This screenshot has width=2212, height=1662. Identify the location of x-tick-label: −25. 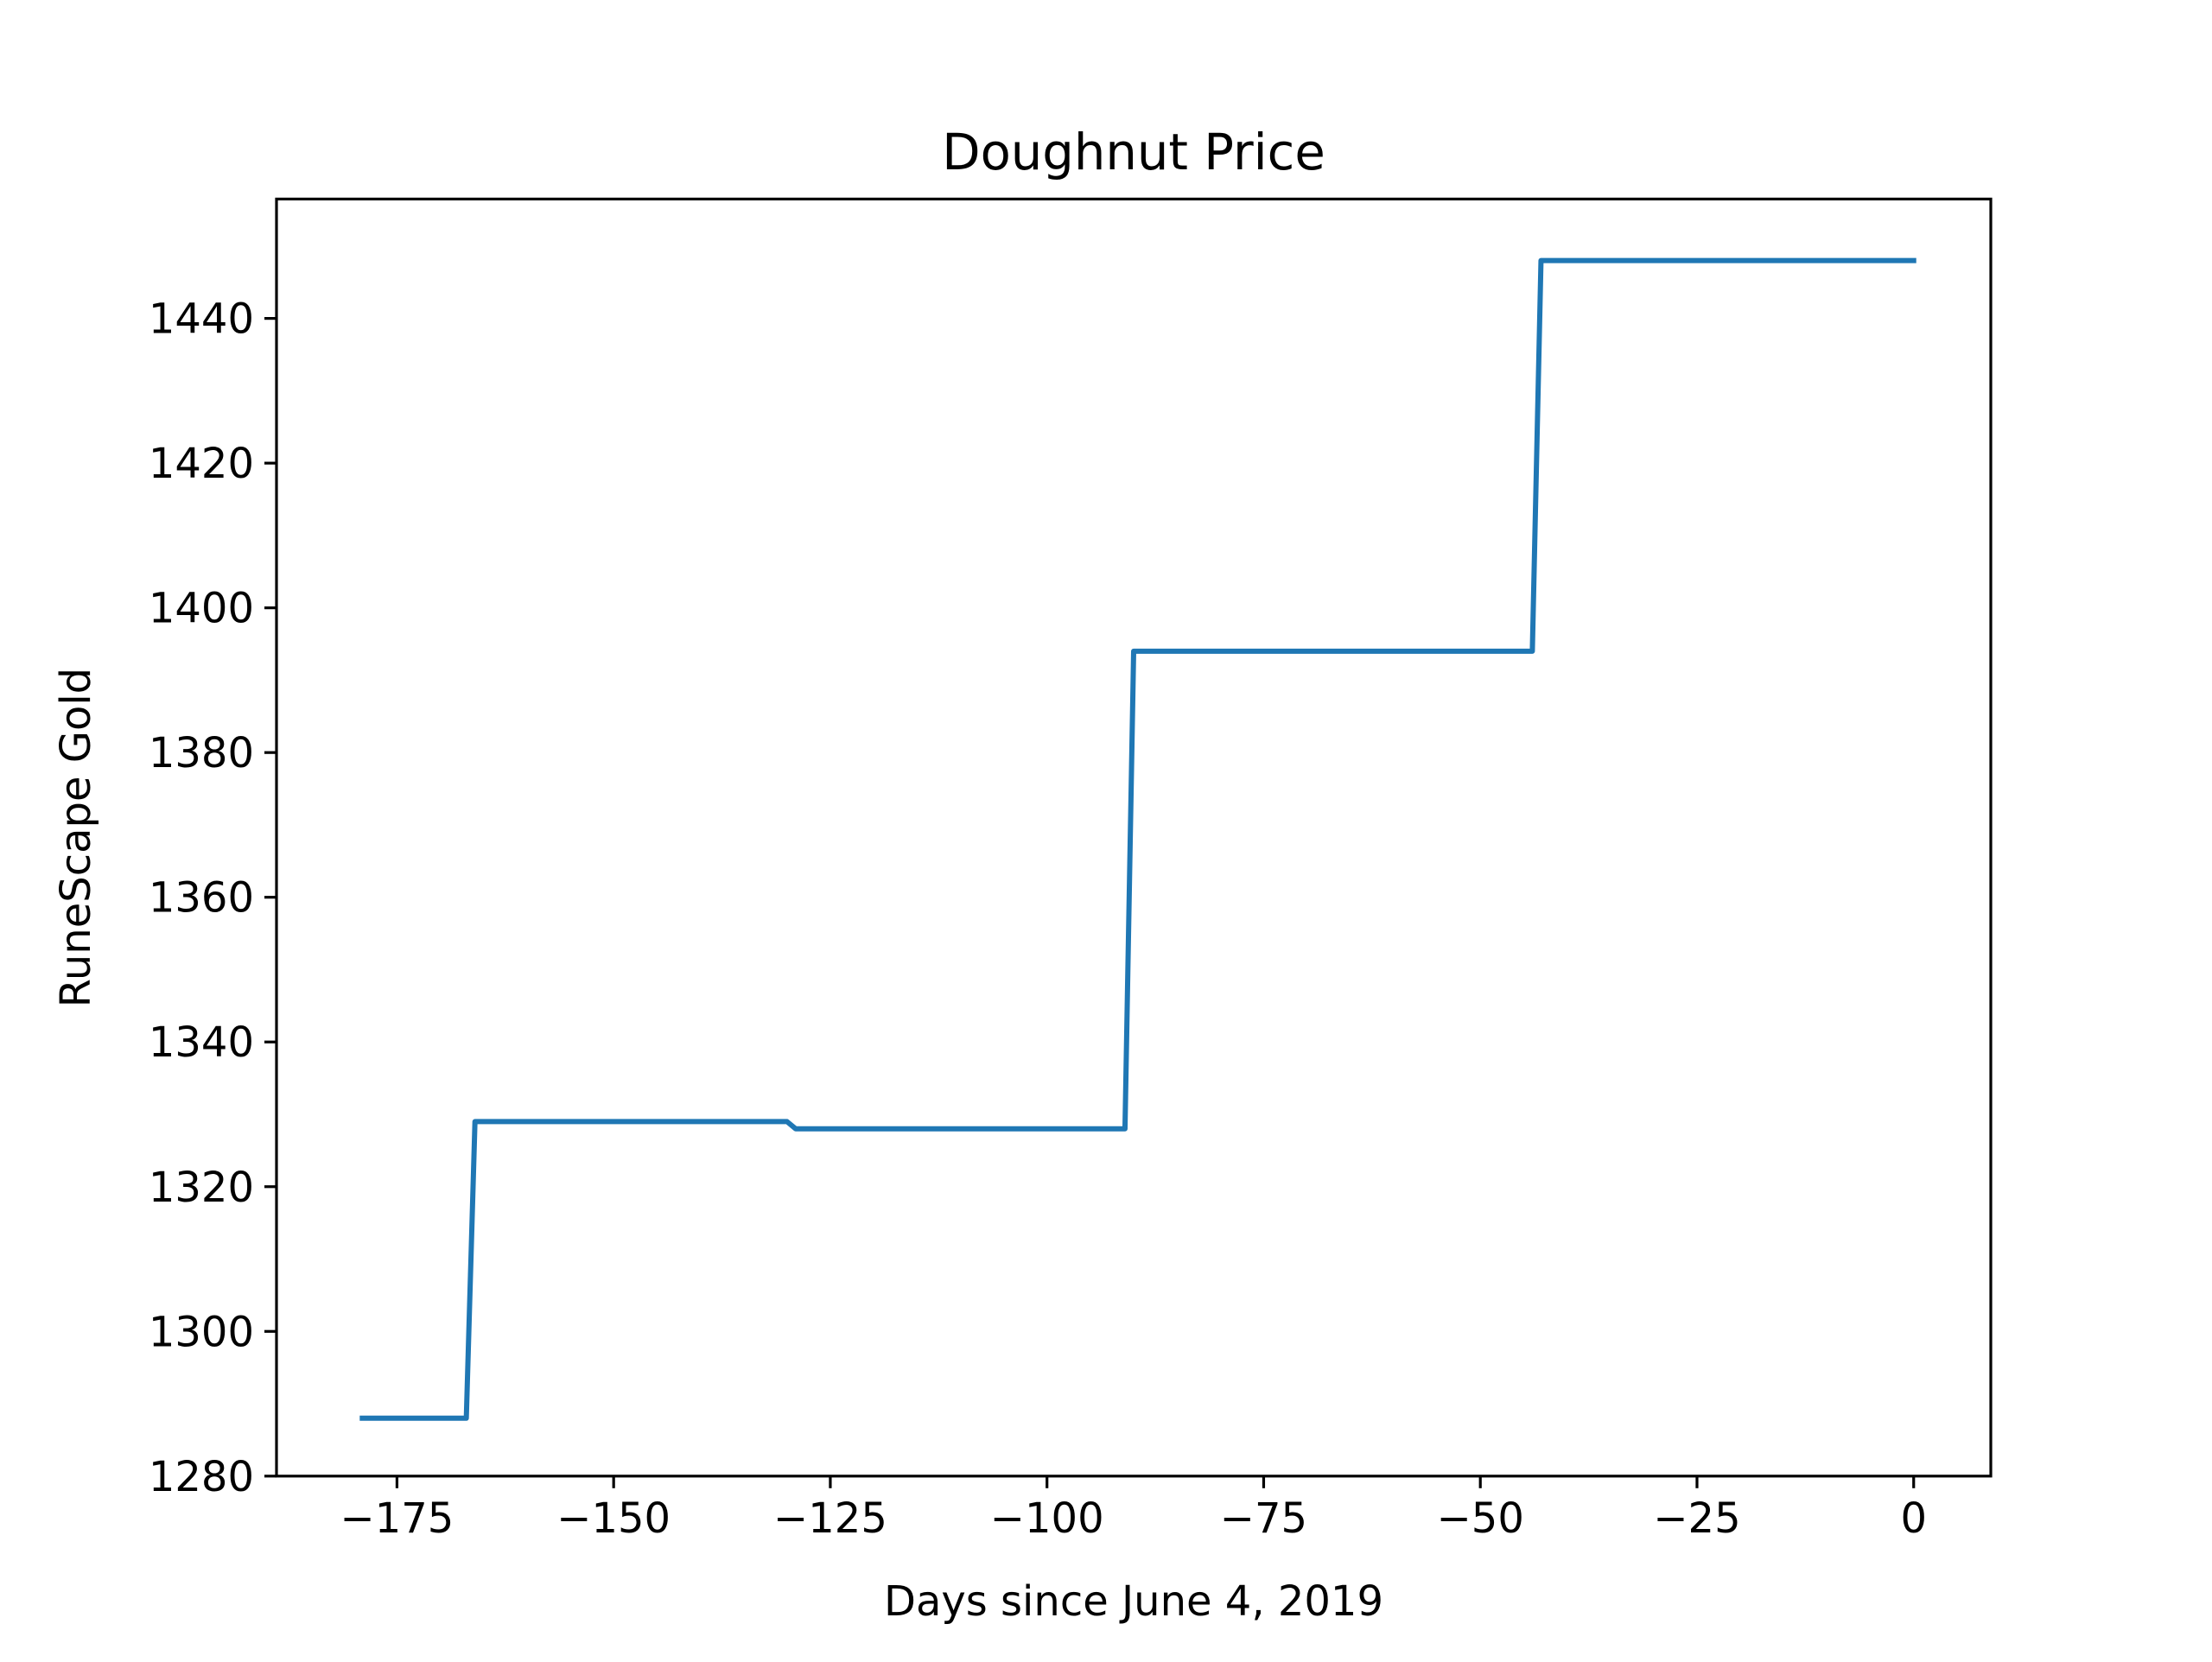
(1696, 1518).